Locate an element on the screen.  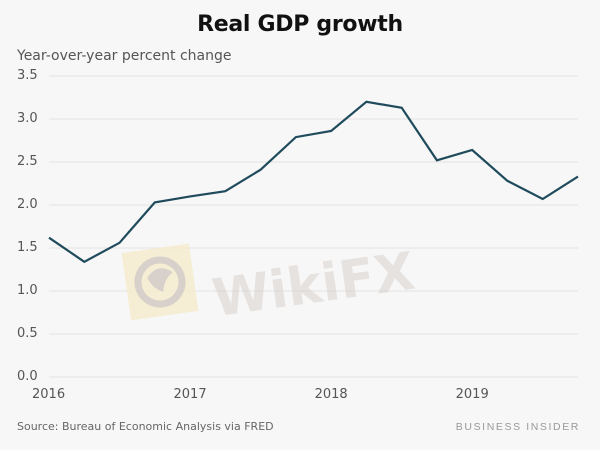
chart-title: Real GDP growth is located at coordinates (300, 24).